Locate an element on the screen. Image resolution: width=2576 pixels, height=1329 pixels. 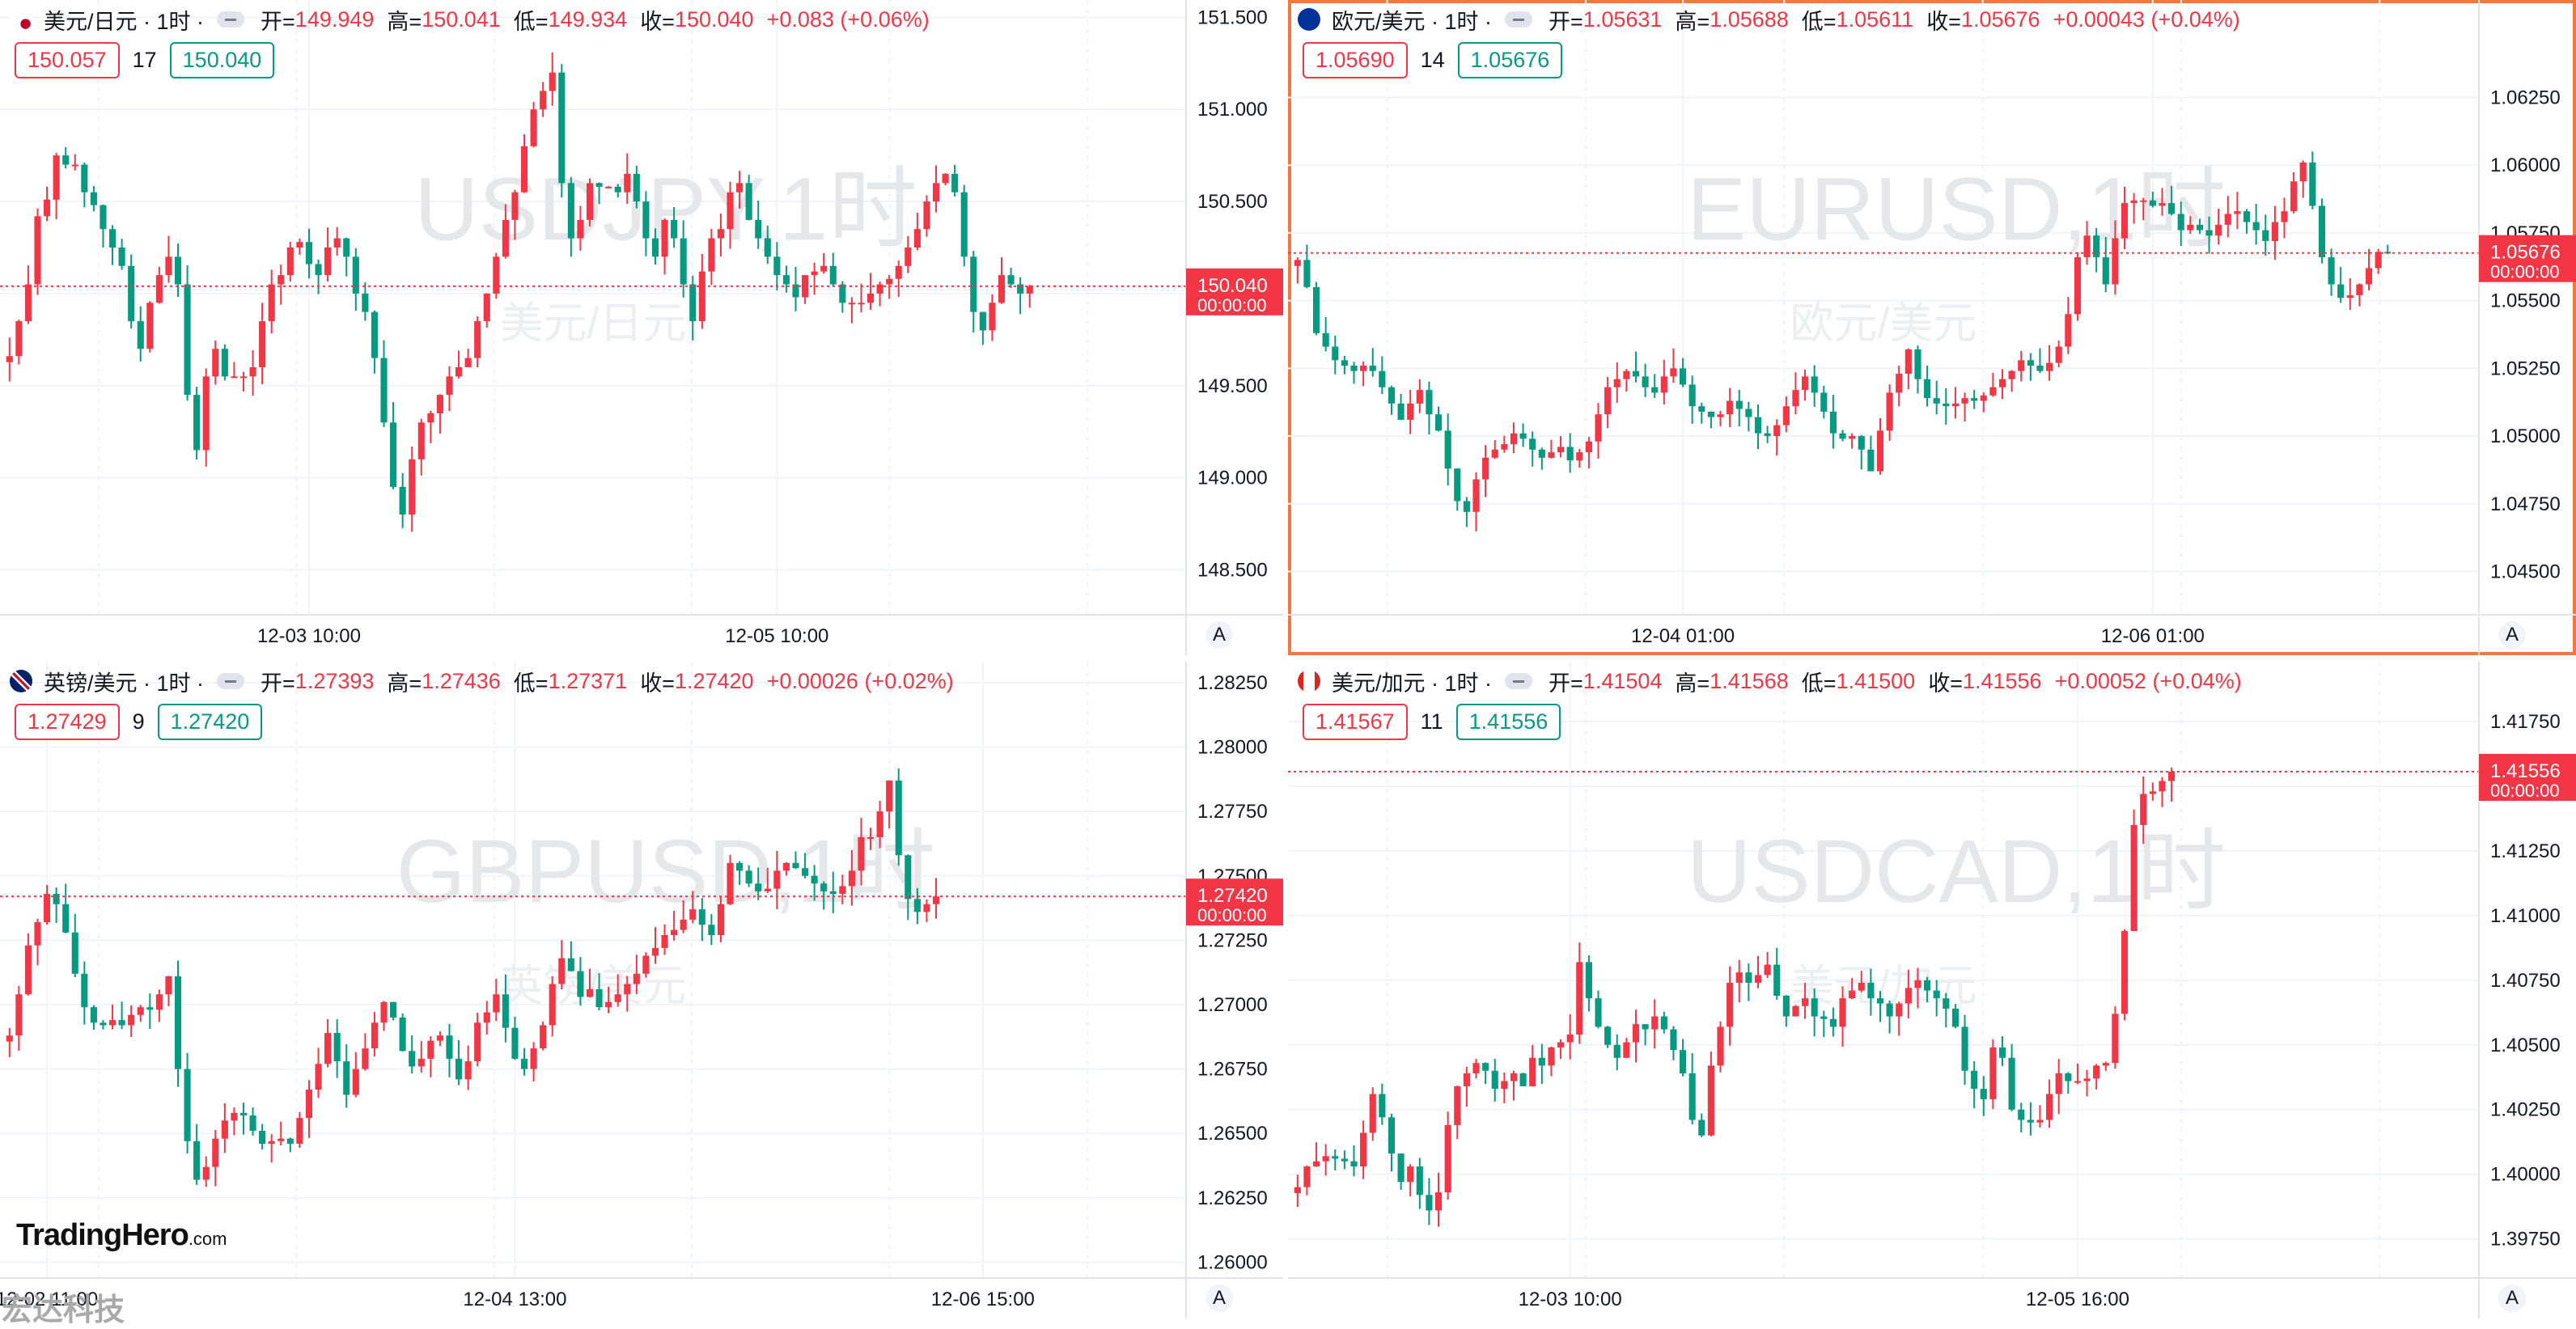
symbol-title: 美元/加元 · 1时 · is located at coordinates (1412, 683).